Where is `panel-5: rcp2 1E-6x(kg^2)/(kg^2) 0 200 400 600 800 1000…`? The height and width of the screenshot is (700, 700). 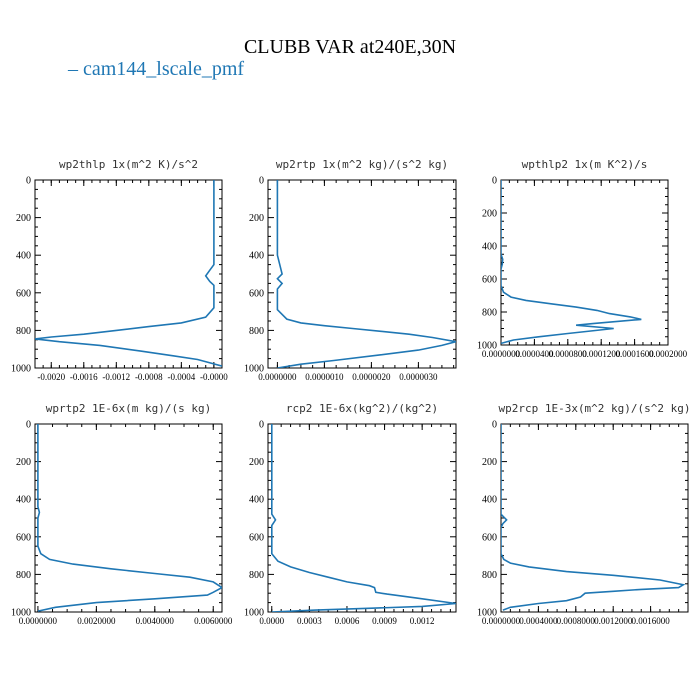 panel-5: rcp2 1E-6x(kg^2)/(kg^2) 0 200 400 600 800 1000… is located at coordinates (350, 514).